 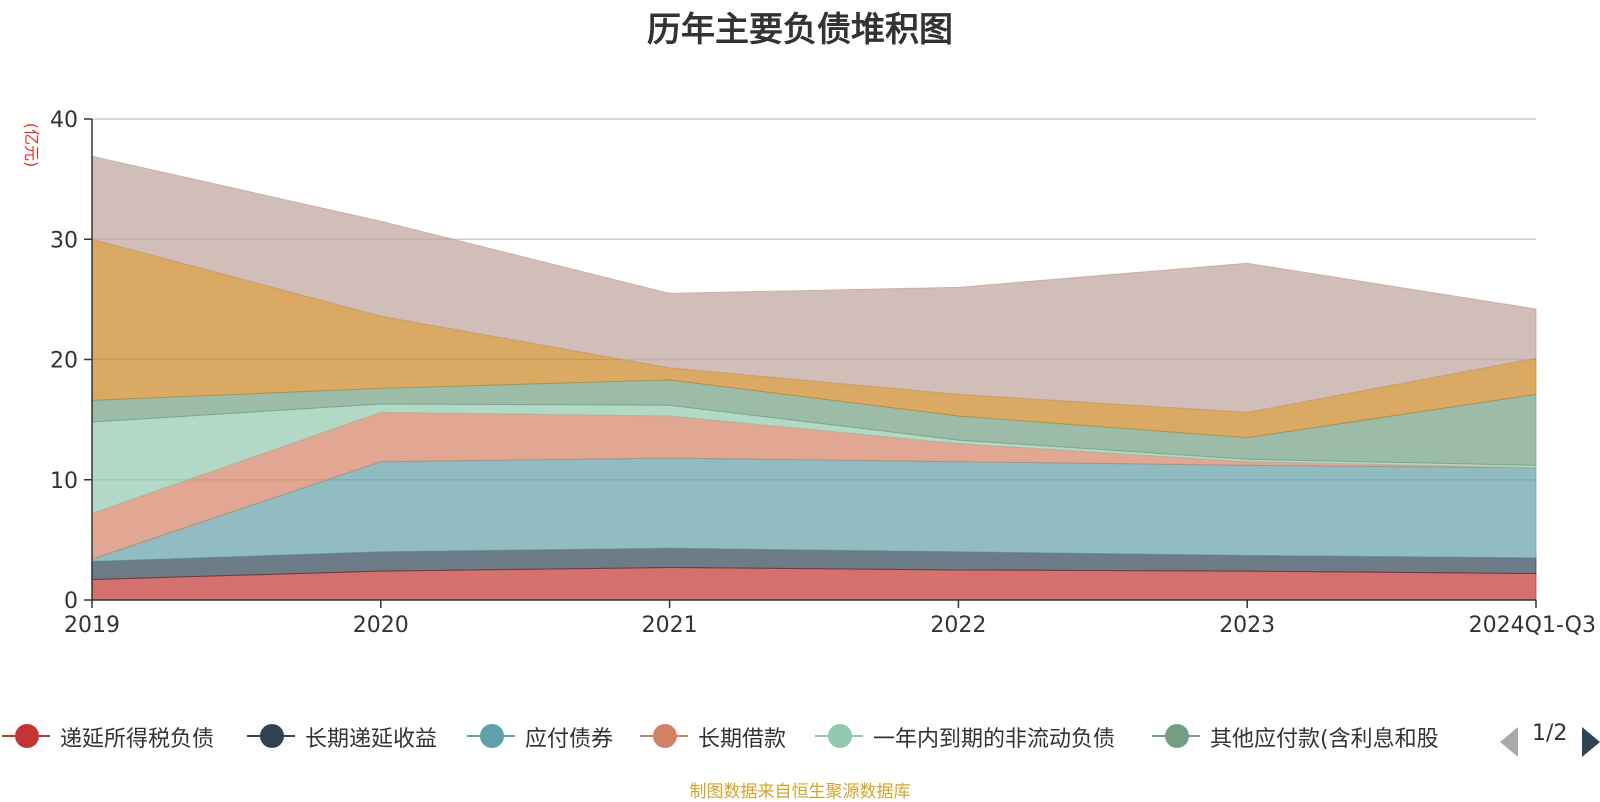 What do you see at coordinates (371, 739) in the screenshot?
I see `legend-label: 长期递延收益` at bounding box center [371, 739].